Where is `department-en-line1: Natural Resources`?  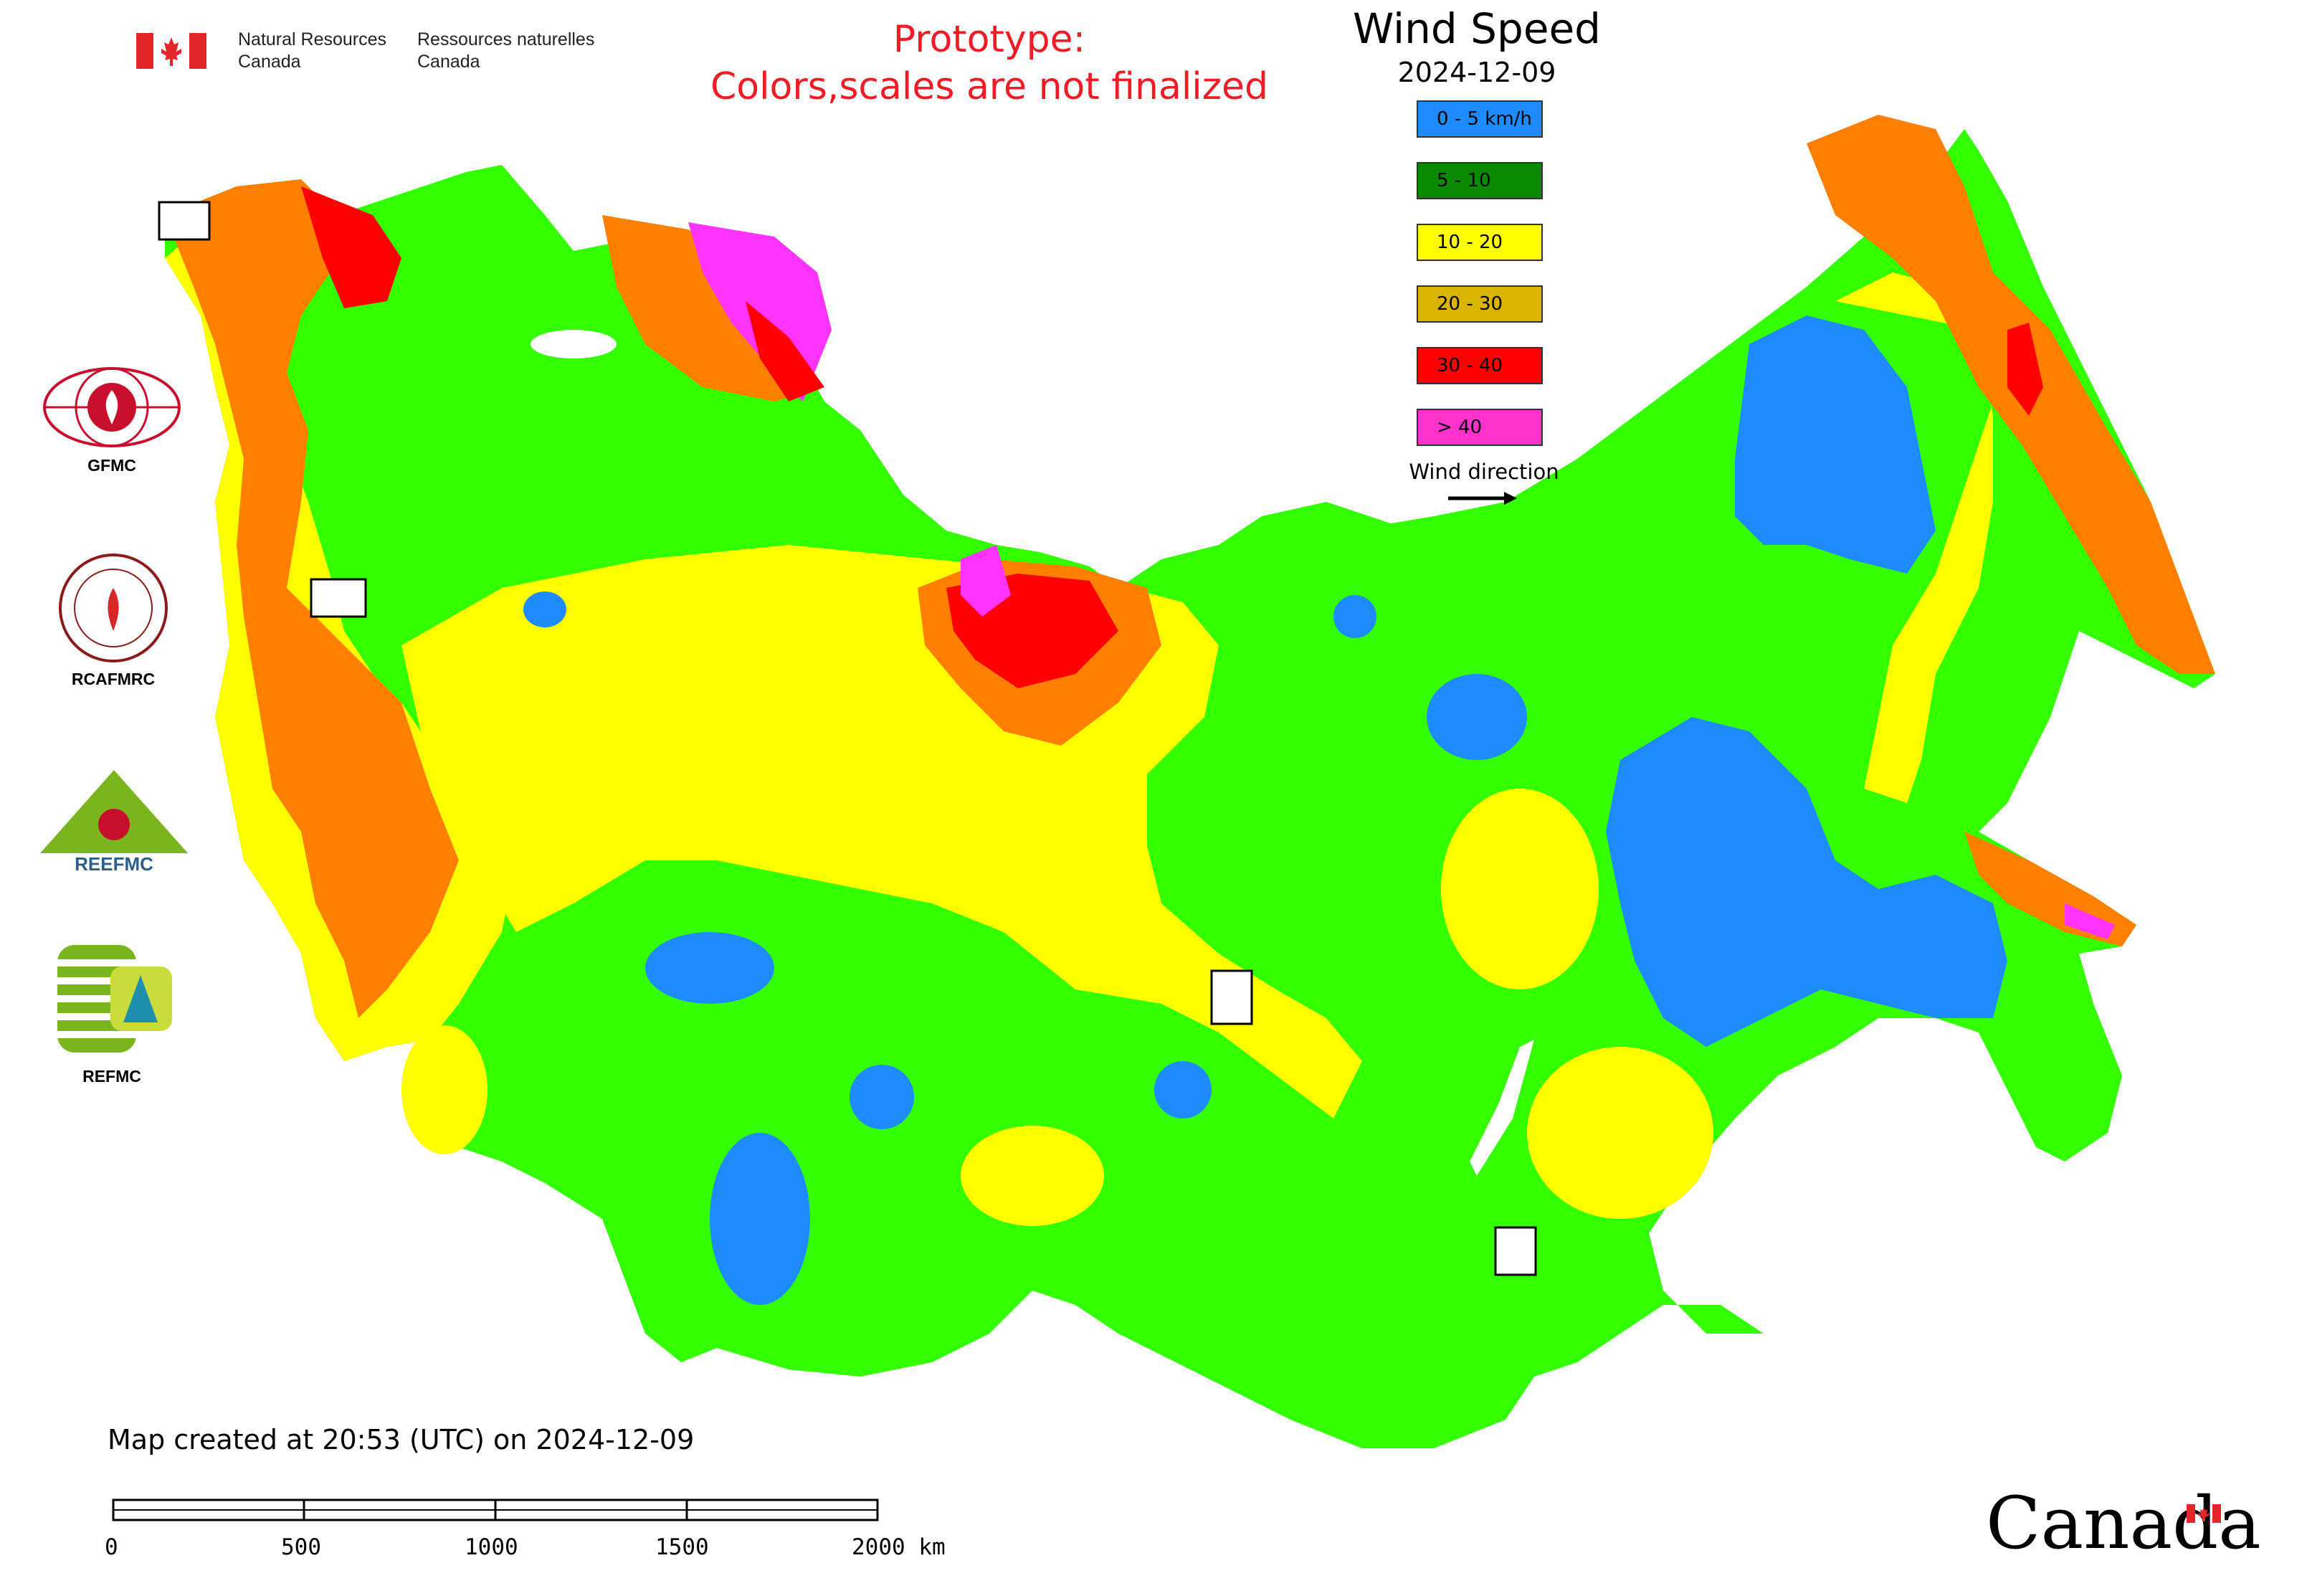 department-en-line1: Natural Resources is located at coordinates (312, 39).